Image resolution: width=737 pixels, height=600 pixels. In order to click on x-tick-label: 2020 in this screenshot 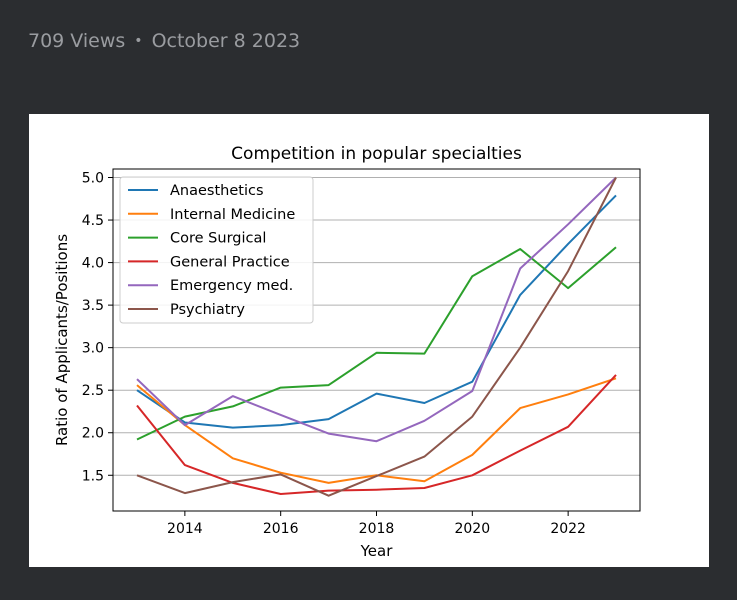, I will do `click(472, 529)`.